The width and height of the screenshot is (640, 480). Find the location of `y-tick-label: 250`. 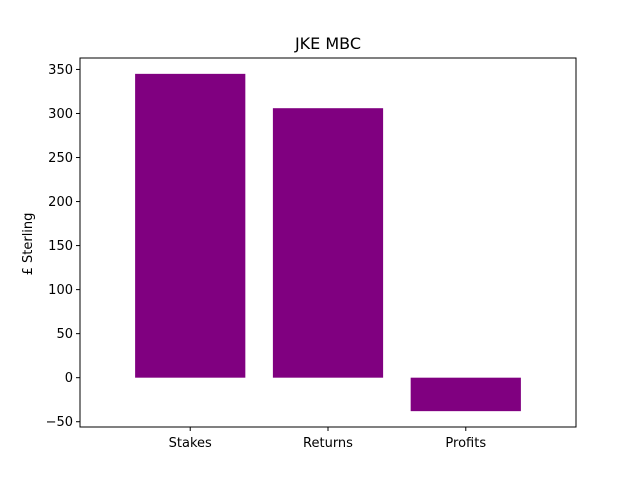

y-tick-label: 250 is located at coordinates (60, 158).